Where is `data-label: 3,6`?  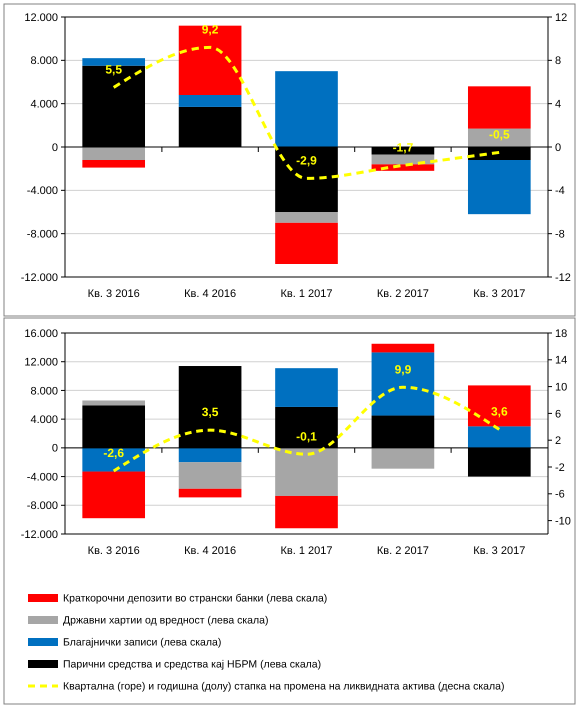 data-label: 3,6 is located at coordinates (499, 411).